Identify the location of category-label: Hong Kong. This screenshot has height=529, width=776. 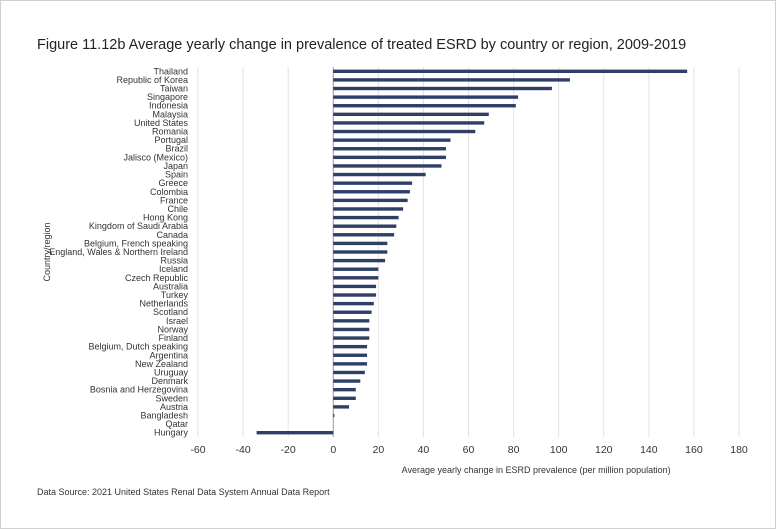
(165, 218).